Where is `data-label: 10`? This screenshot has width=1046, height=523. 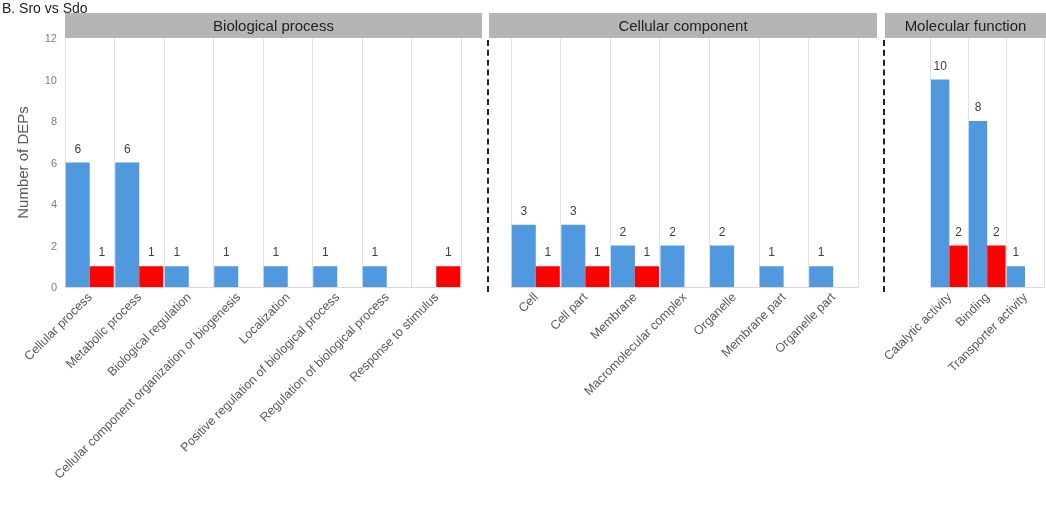 data-label: 10 is located at coordinates (940, 65).